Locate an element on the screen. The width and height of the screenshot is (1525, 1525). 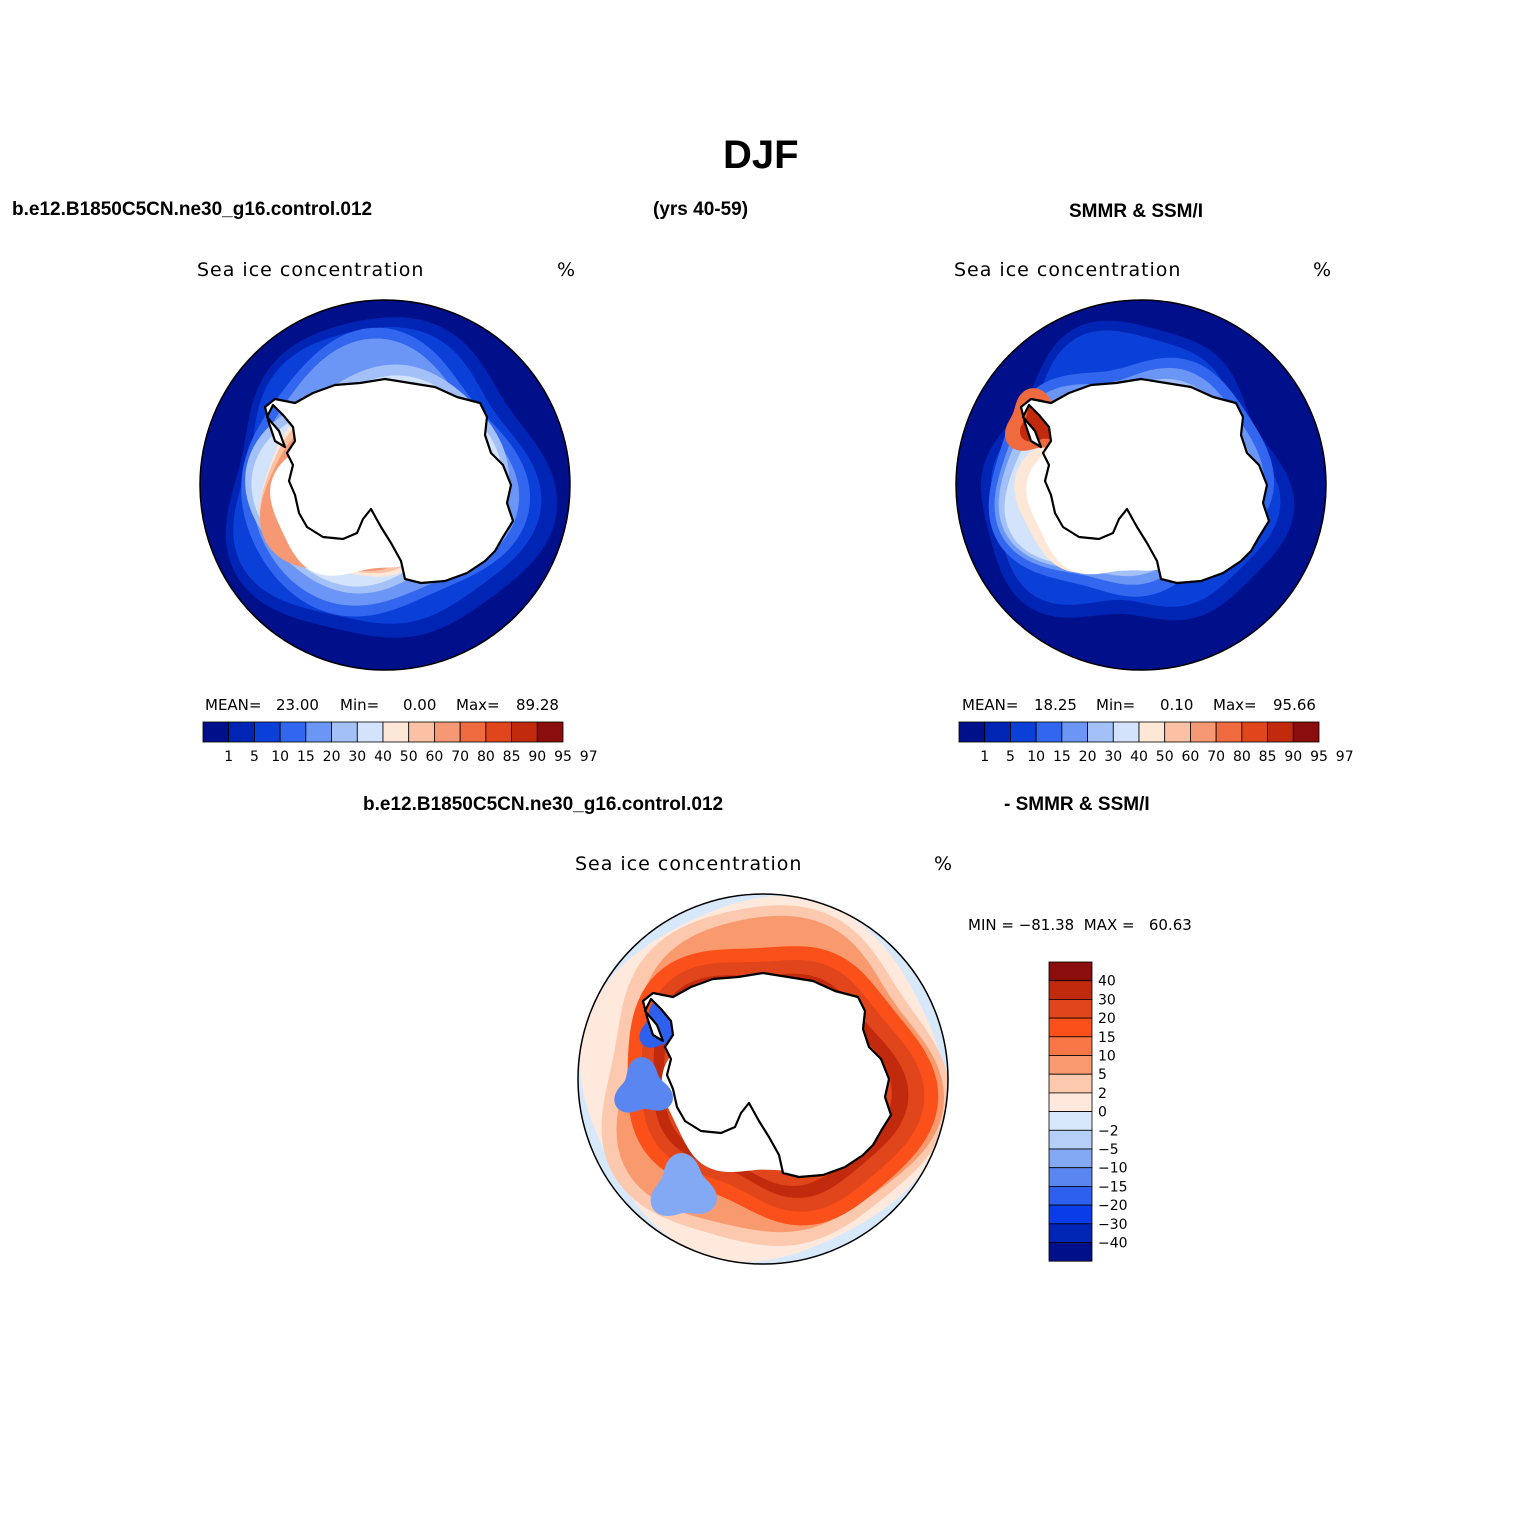
obs-colorbar-label: 80 is located at coordinates (1242, 757).